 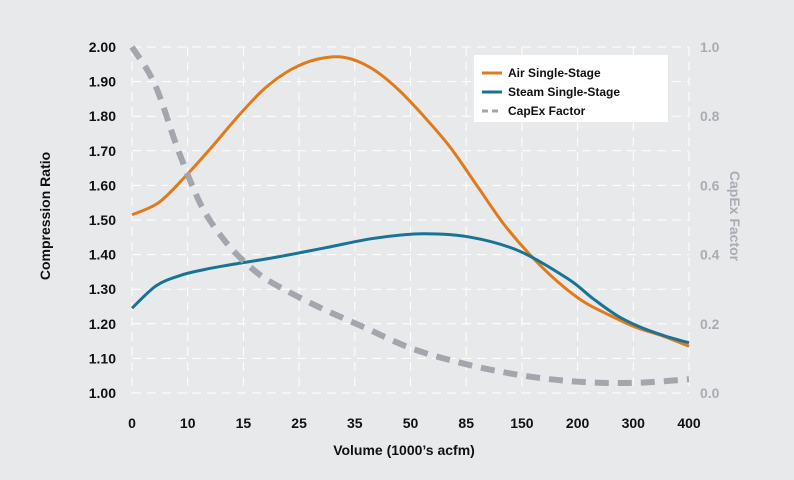 I want to click on y-tick-label: 2.00, so click(x=102, y=47).